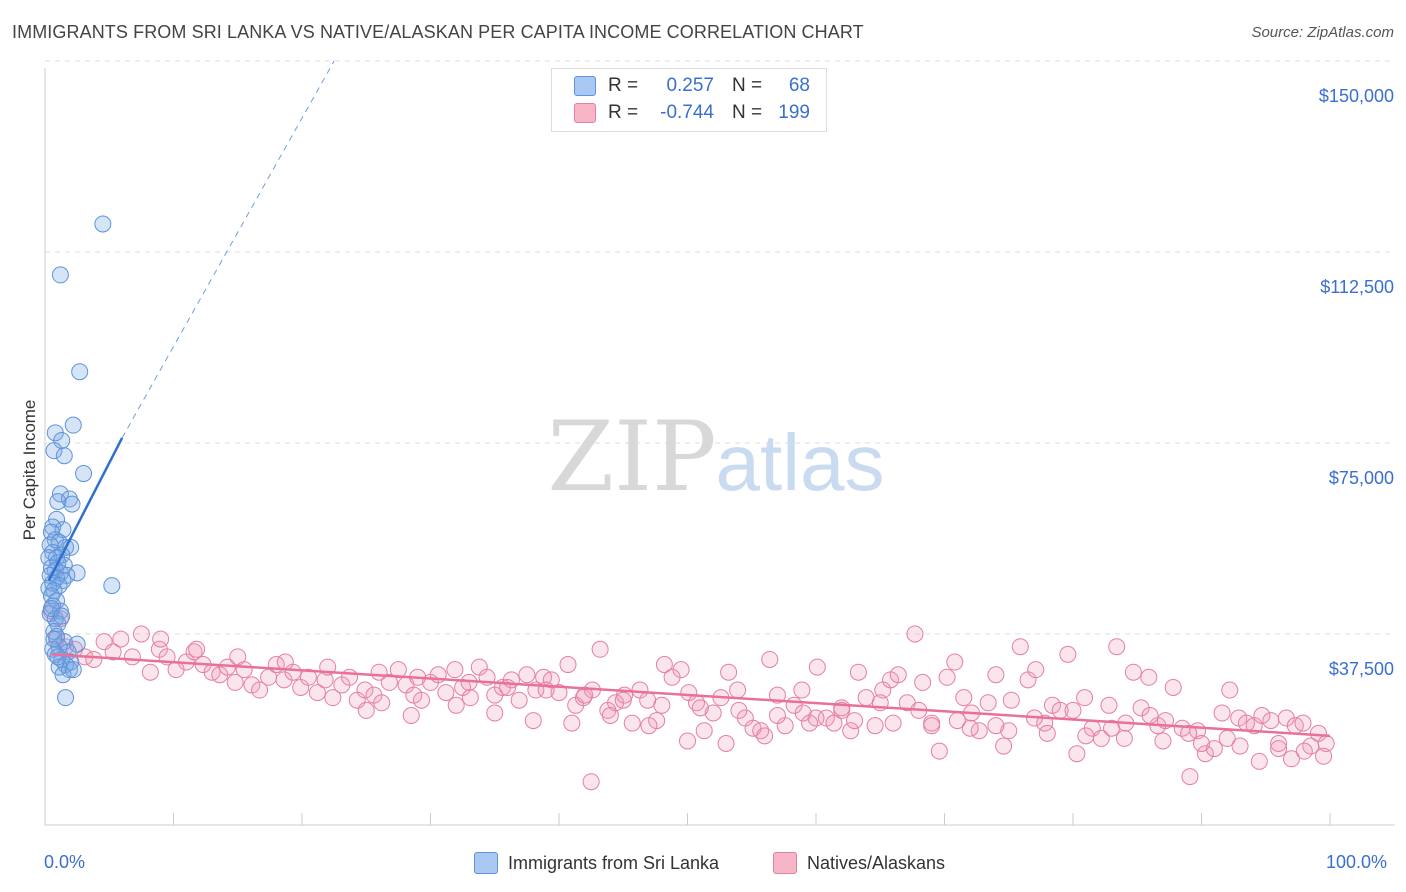  What do you see at coordinates (1356, 96) in the screenshot?
I see `y-tick-label: $150,000` at bounding box center [1356, 96].